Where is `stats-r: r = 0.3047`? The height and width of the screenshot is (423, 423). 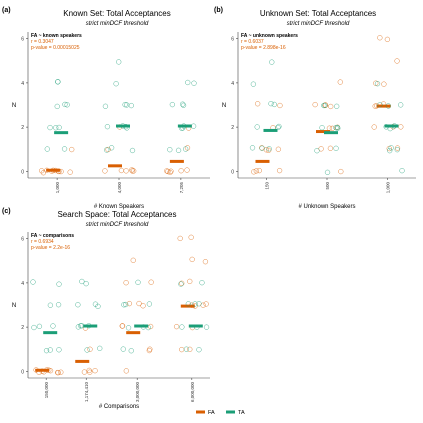 stats-r: r = 0.3047 is located at coordinates (42, 42).